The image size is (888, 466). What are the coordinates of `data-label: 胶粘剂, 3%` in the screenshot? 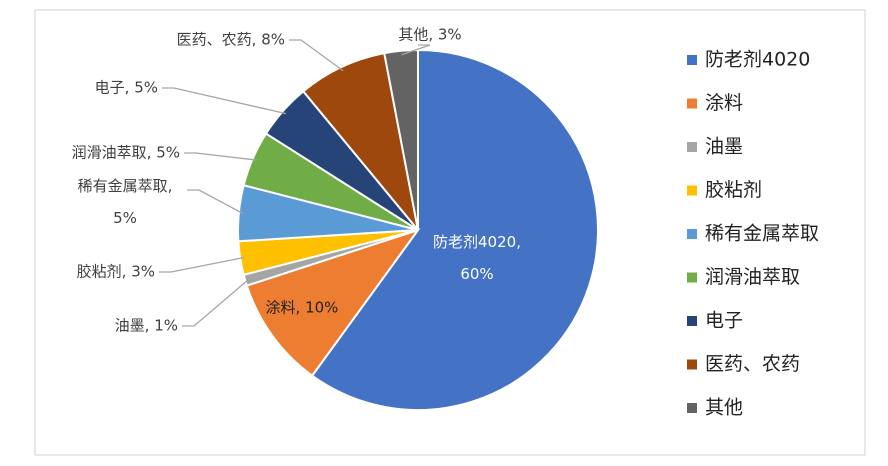 It's located at (116, 272).